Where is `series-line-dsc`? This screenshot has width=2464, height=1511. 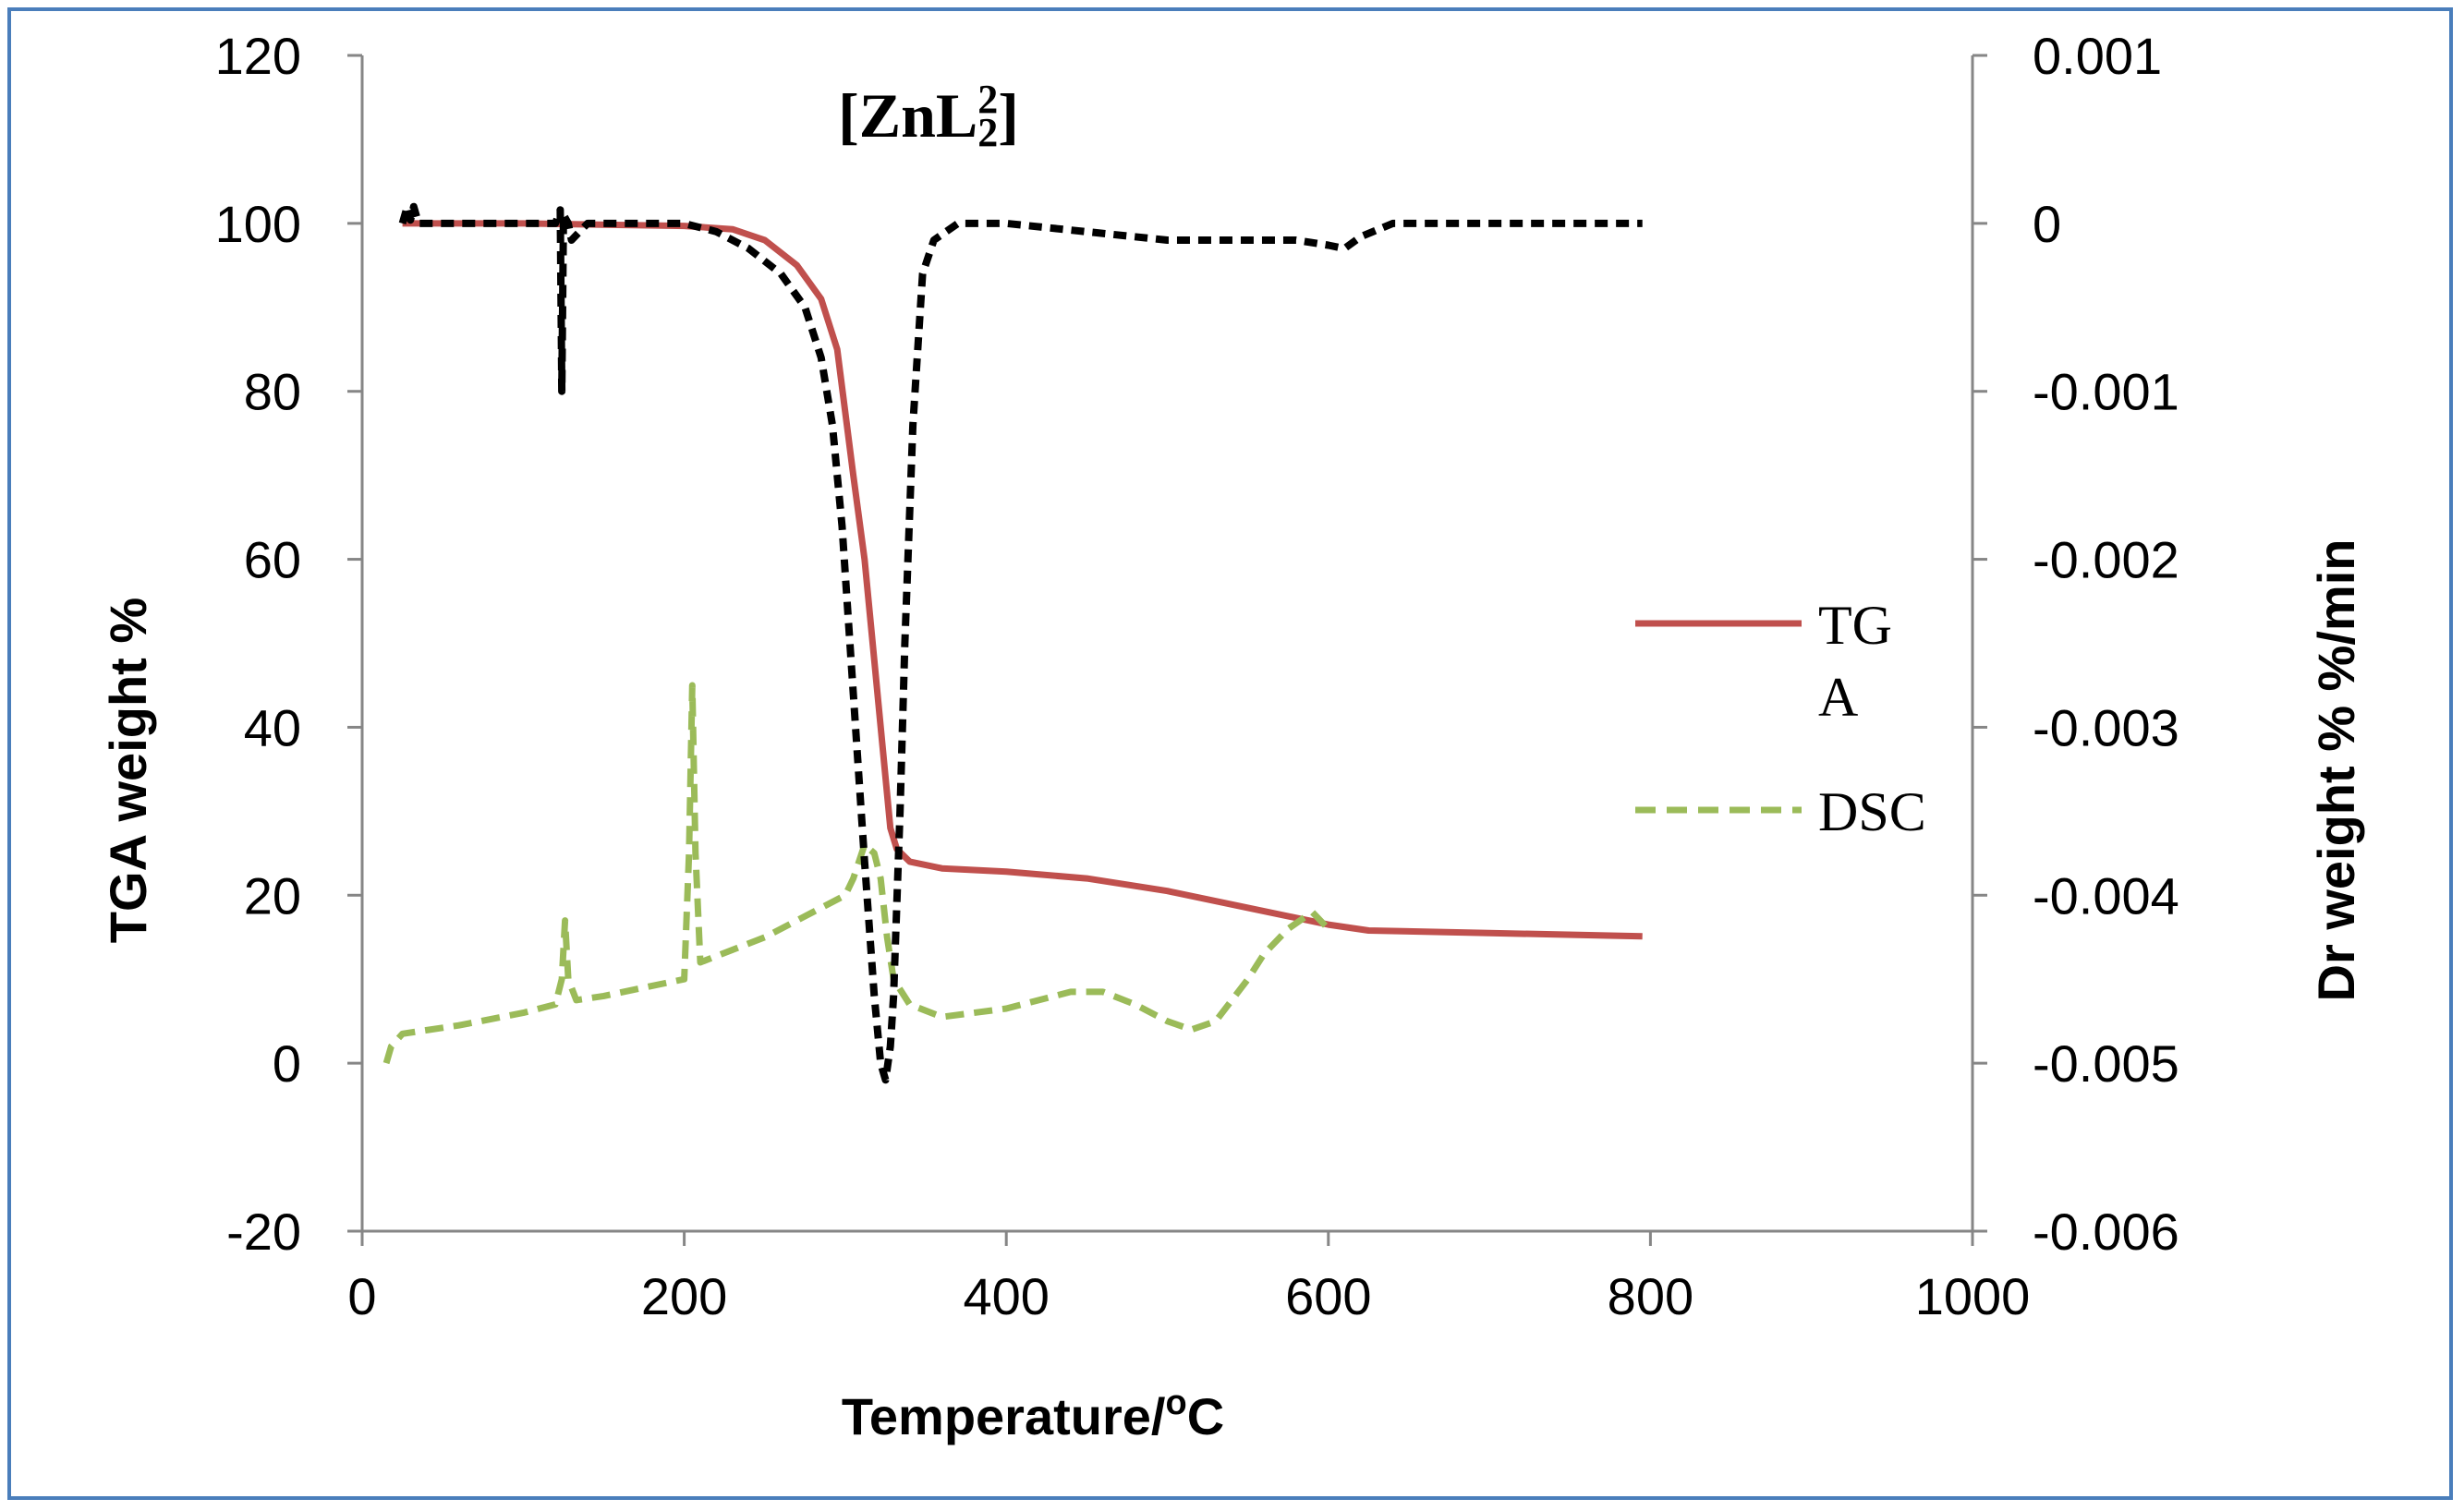 series-line-dsc is located at coordinates (856, 873).